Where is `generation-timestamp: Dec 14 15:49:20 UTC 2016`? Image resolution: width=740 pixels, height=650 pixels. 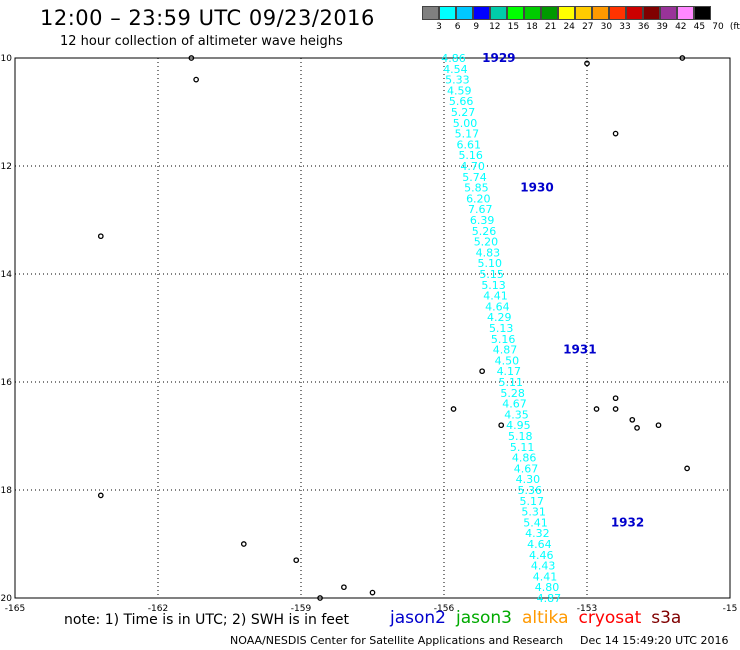
generation-timestamp: Dec 14 15:49:20 UTC 2016 is located at coordinates (654, 640).